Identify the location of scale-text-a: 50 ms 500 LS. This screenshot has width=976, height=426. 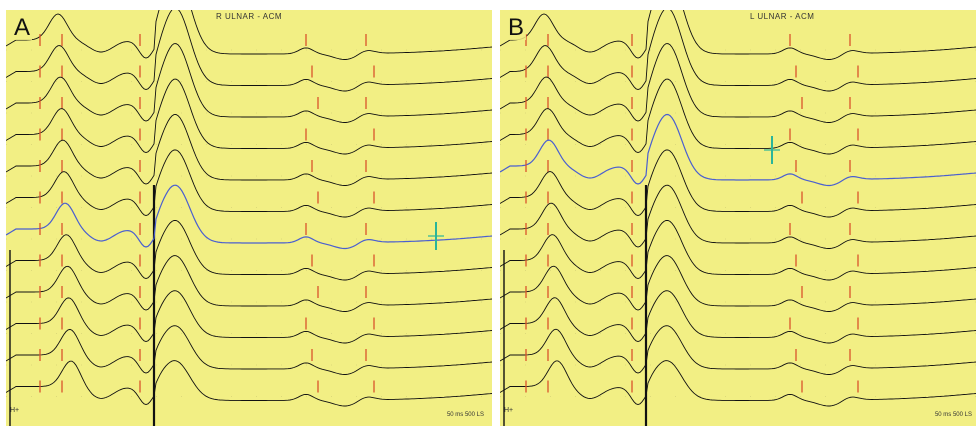
(465, 415).